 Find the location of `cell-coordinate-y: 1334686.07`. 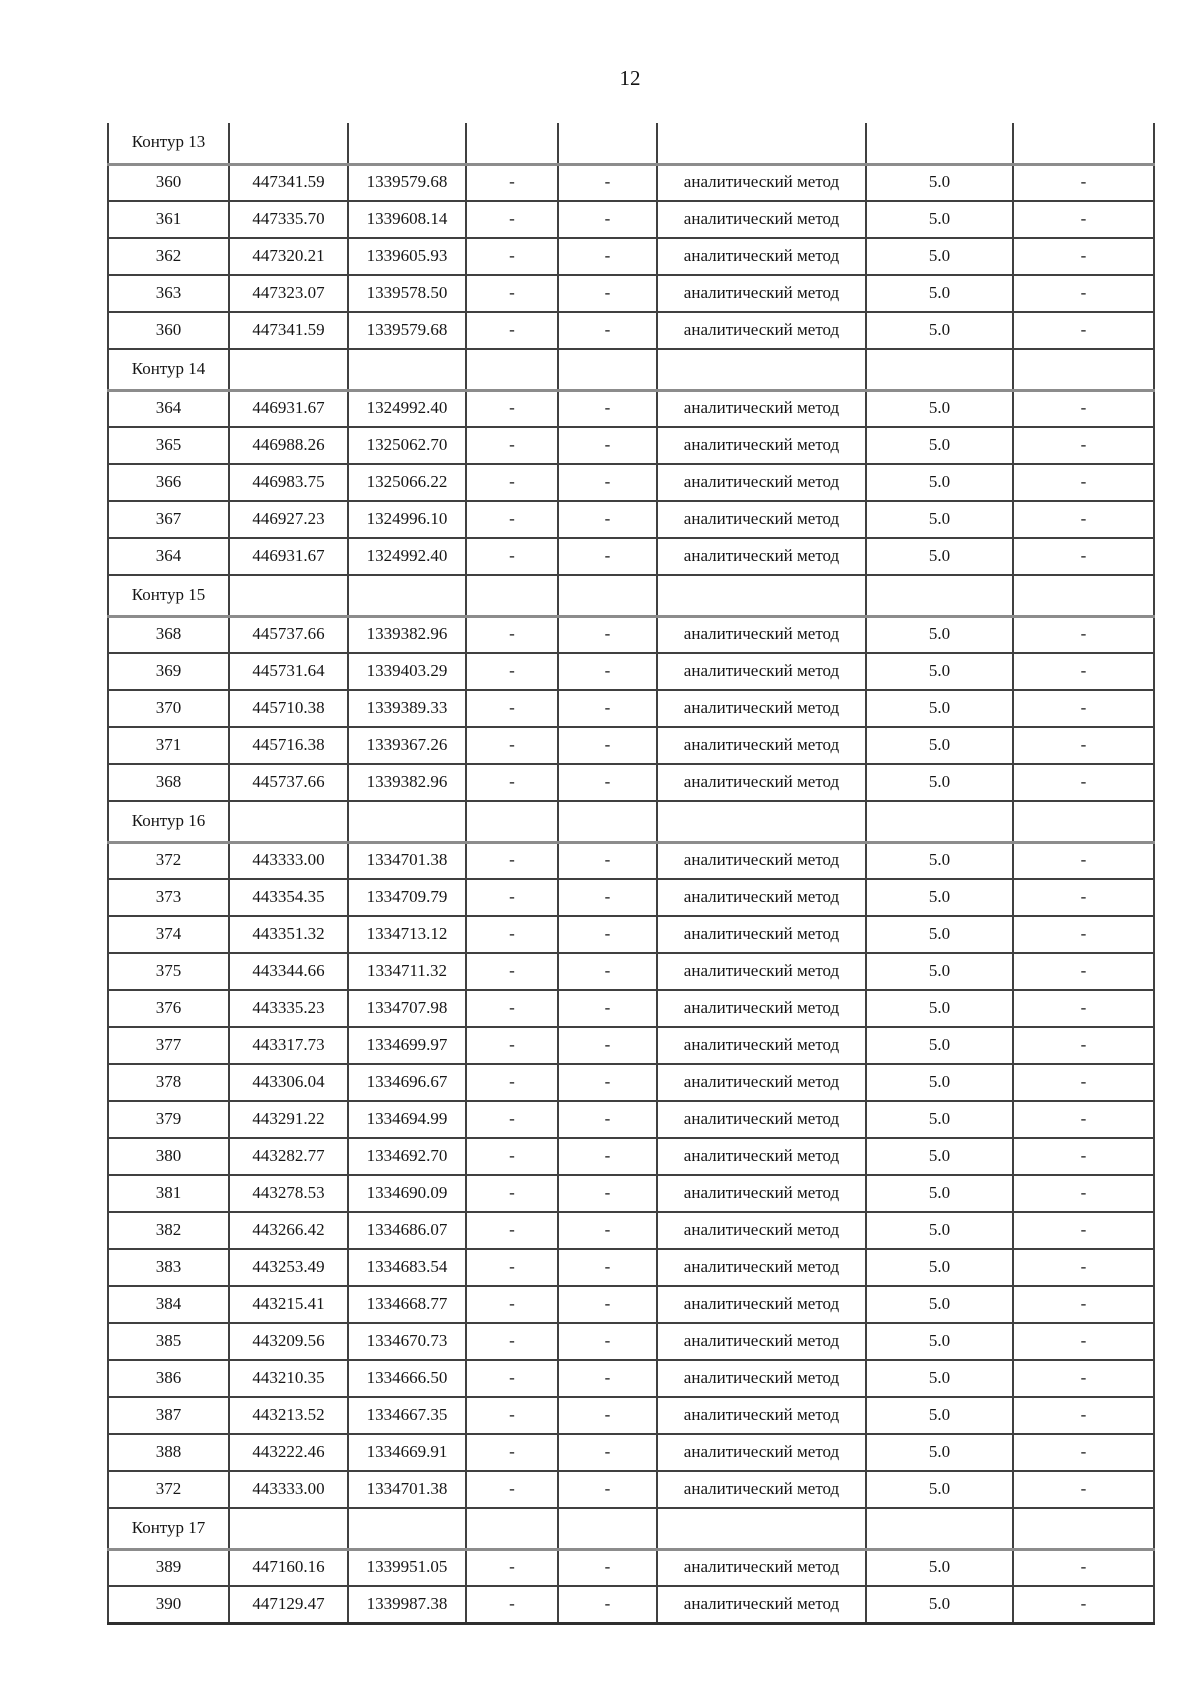

cell-coordinate-y: 1334686.07 is located at coordinates (407, 1230).